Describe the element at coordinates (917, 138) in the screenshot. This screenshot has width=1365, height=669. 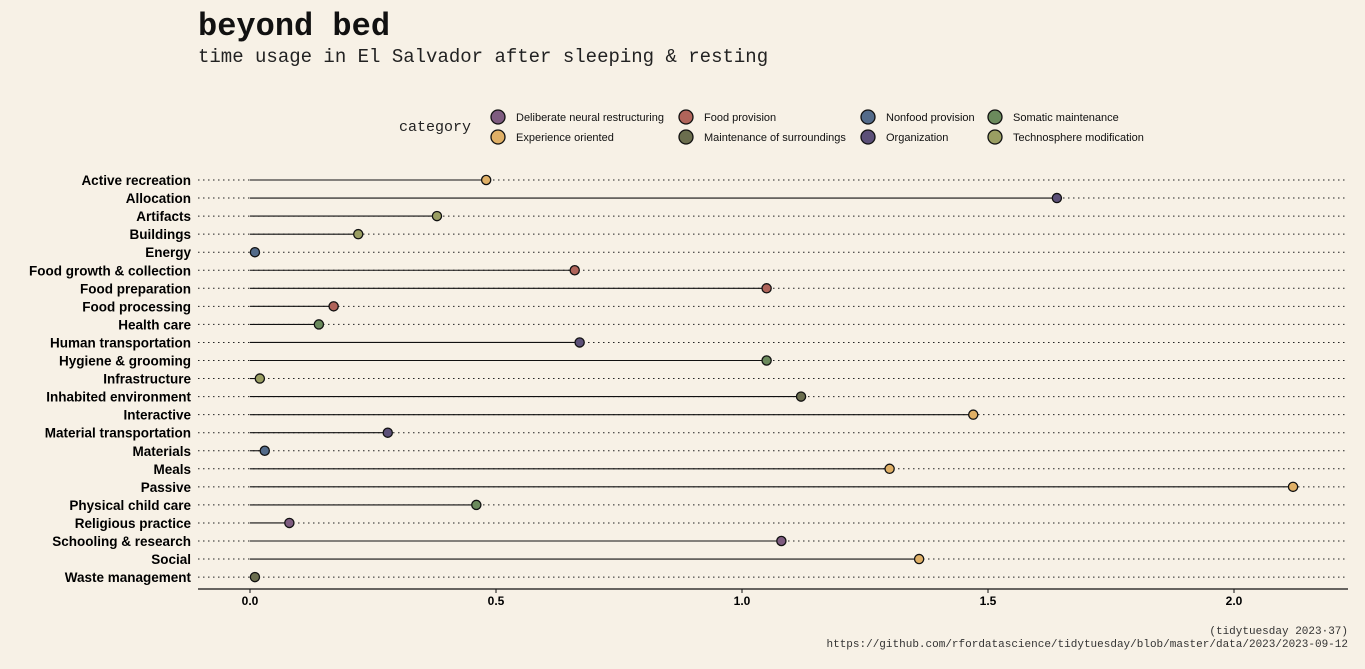
I see `legend-label: Organization` at that location.